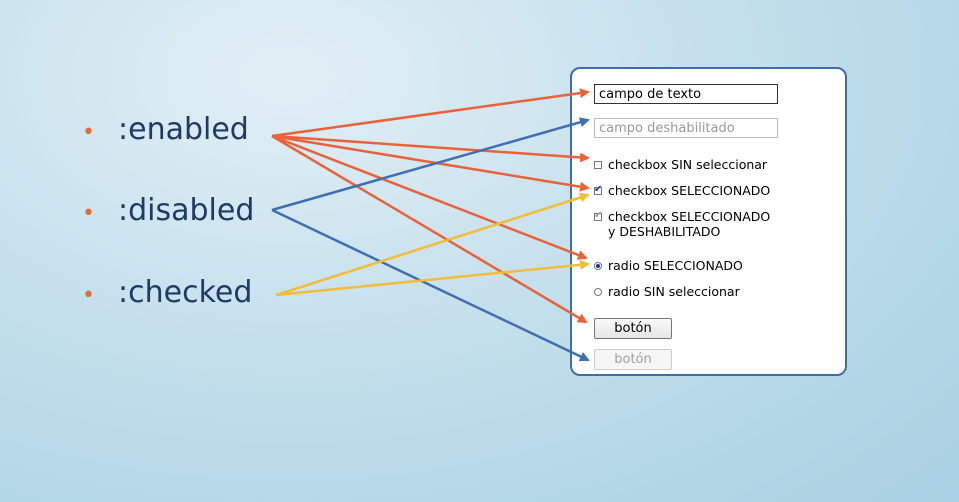 This screenshot has height=502, width=959. What do you see at coordinates (185, 292) in the screenshot?
I see `selector-checked: :checked` at bounding box center [185, 292].